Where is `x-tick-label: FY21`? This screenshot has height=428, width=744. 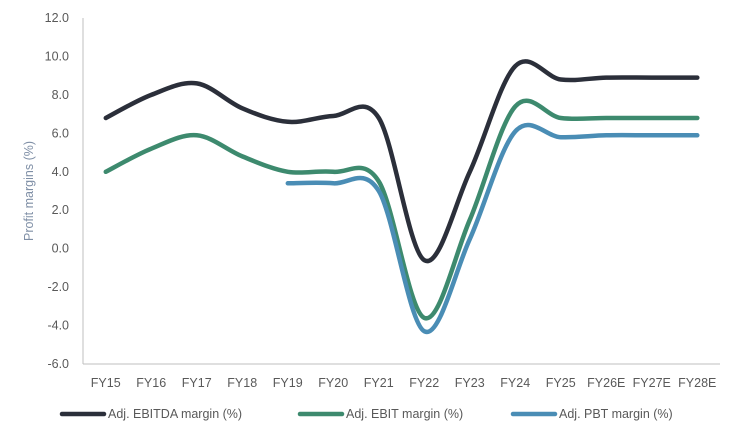
x-tick-label: FY21 is located at coordinates (379, 383).